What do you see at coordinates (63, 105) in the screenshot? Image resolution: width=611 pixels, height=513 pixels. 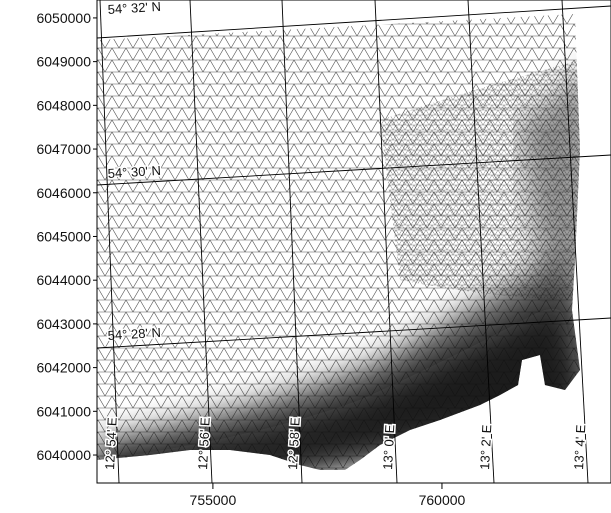 I see `y-tick-label: 6048000` at bounding box center [63, 105].